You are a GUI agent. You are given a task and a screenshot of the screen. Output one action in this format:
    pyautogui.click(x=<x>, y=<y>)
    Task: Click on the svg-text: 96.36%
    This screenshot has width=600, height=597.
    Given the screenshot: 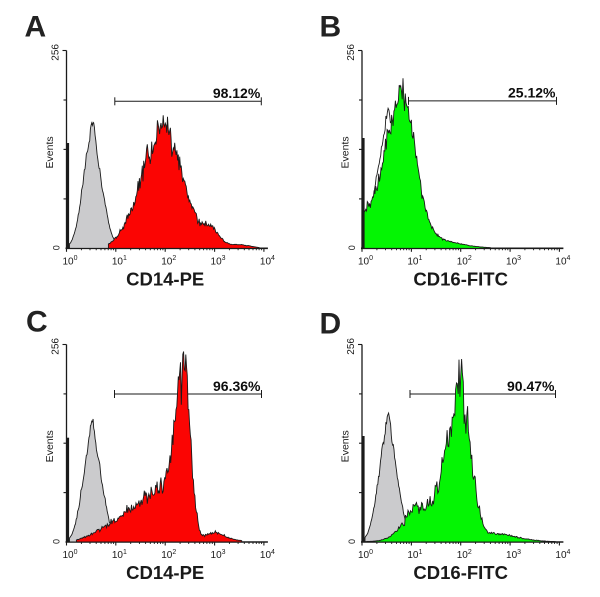 What is the action you would take?
    pyautogui.click(x=237, y=386)
    